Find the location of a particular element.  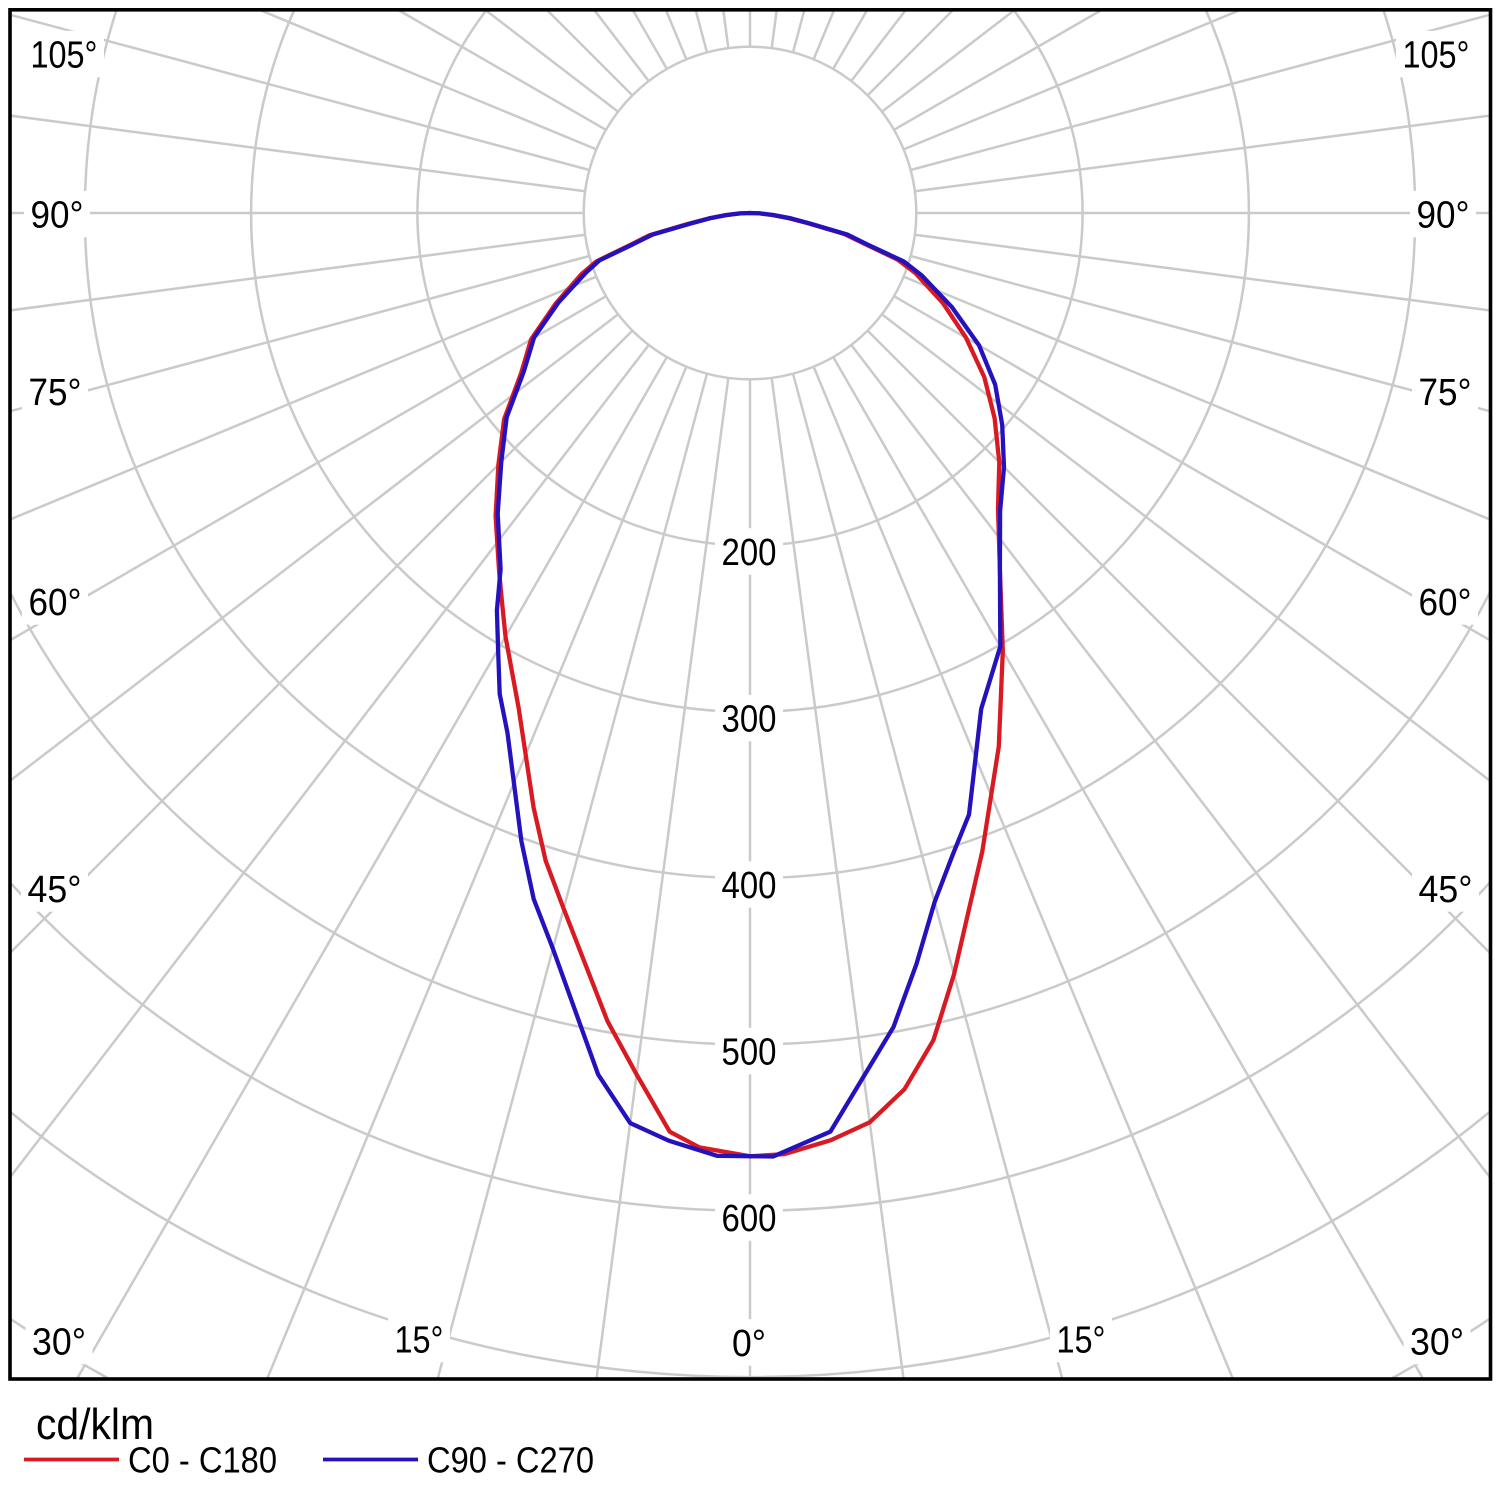

svg-text: 0° is located at coordinates (749, 1344).